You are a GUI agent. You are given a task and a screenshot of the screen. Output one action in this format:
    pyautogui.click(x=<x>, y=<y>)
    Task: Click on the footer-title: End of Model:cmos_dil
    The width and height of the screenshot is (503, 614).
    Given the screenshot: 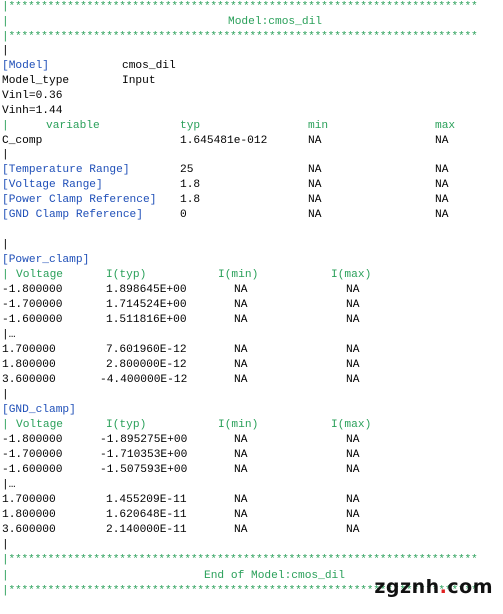 What is the action you would take?
    pyautogui.click(x=274, y=576)
    